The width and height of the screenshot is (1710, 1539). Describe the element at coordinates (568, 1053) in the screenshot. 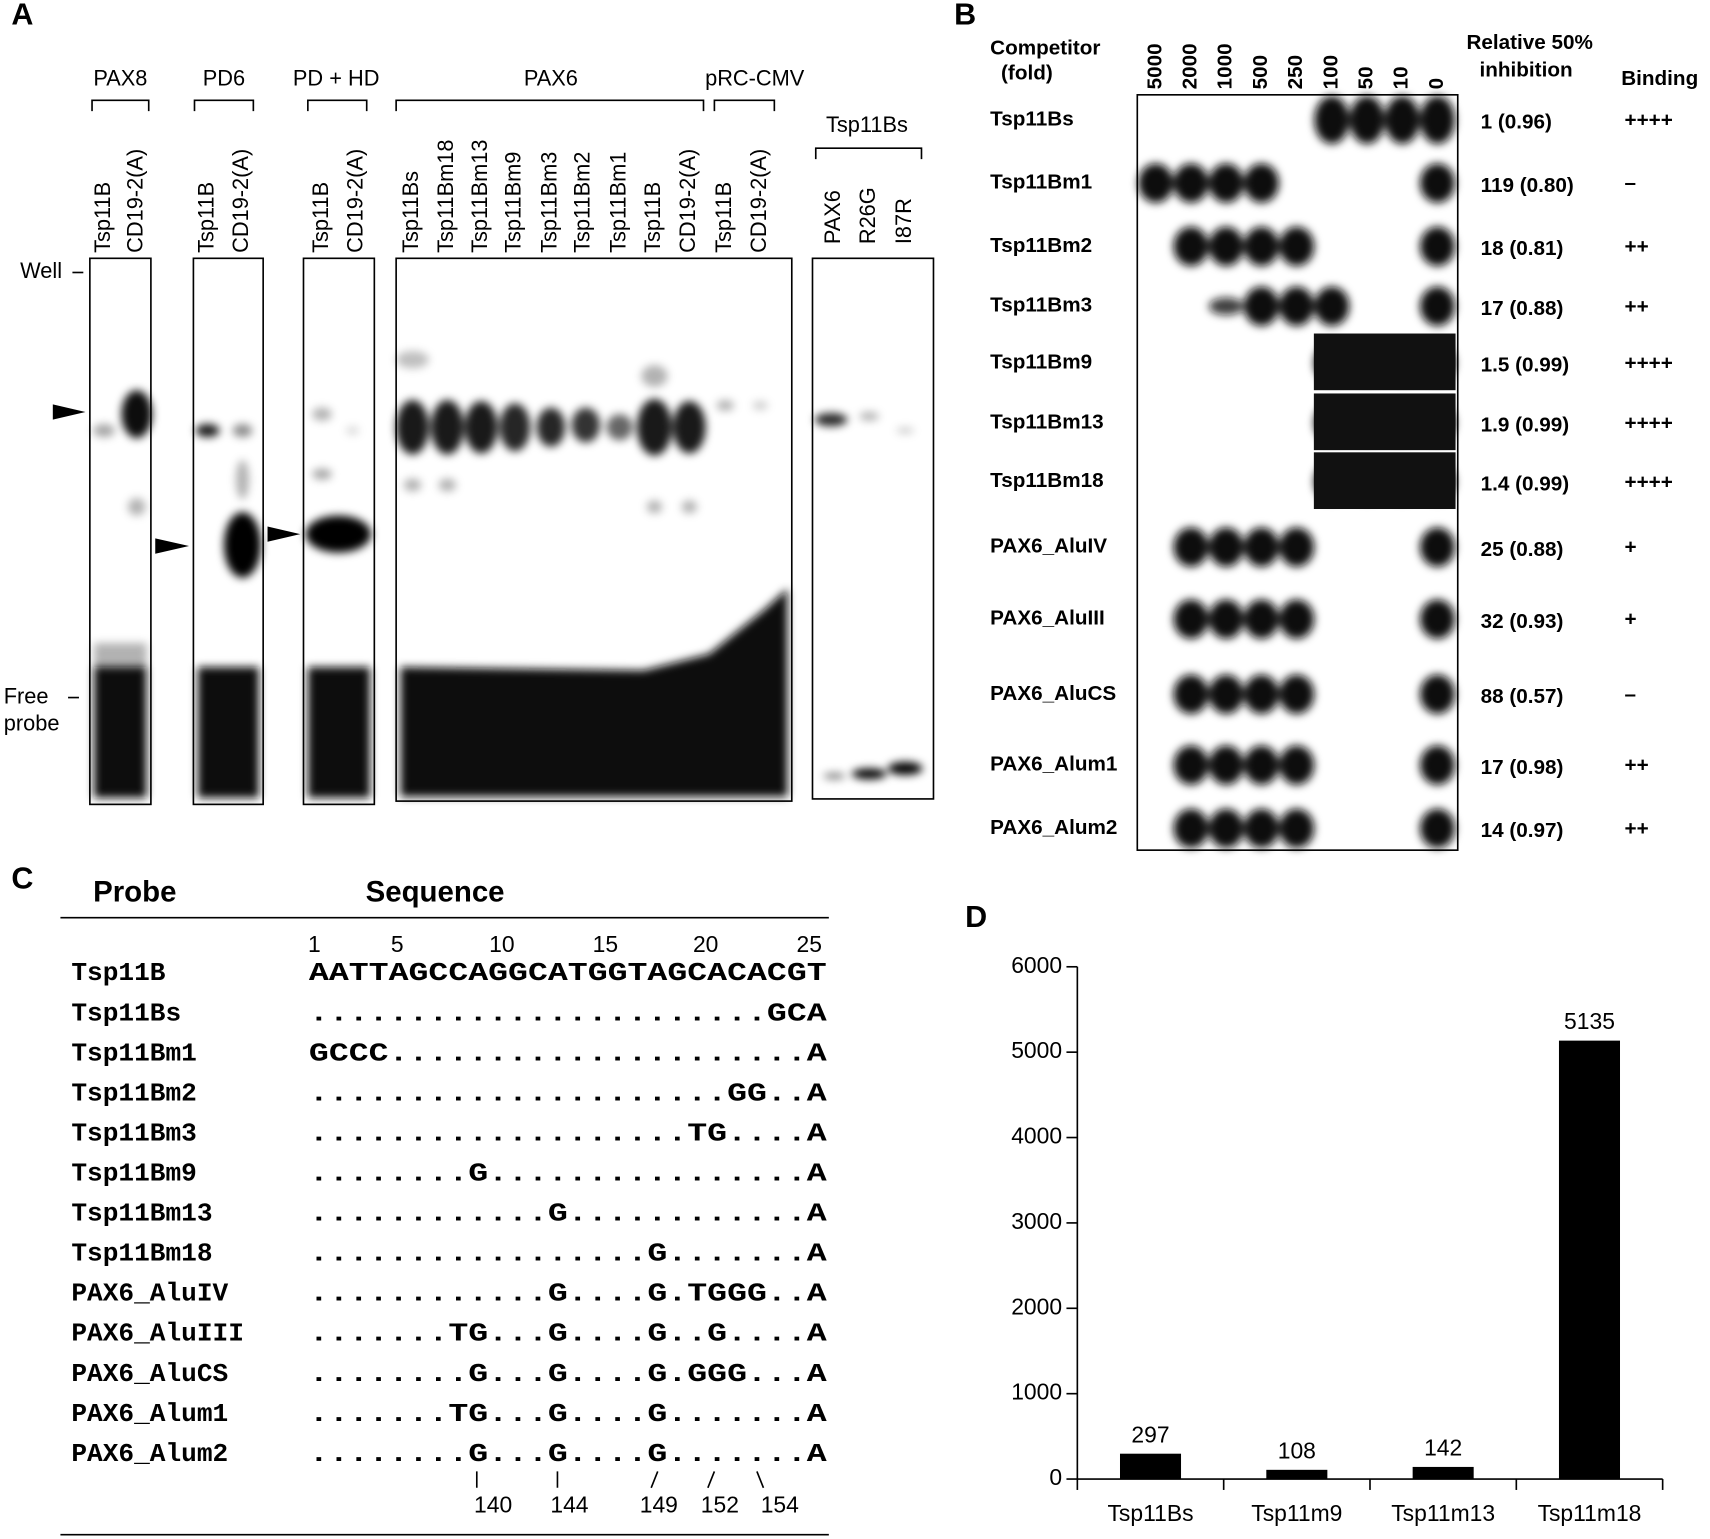

I see `sequence: GCCC.....................A` at that location.